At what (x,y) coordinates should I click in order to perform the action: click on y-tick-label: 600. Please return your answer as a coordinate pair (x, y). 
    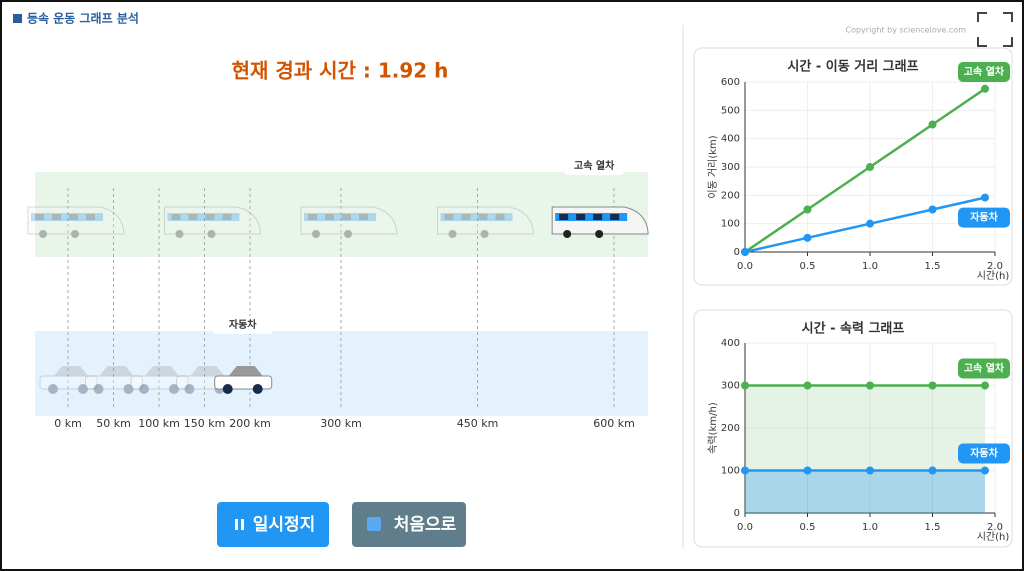
    Looking at the image, I should click on (730, 82).